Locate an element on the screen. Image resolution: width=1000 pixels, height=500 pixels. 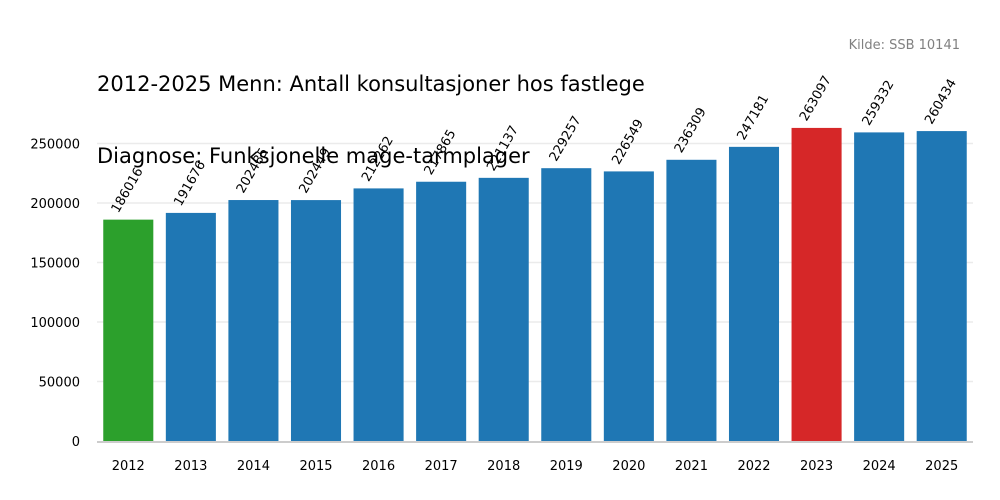
x-tick-label: 2021 is located at coordinates (691, 466).